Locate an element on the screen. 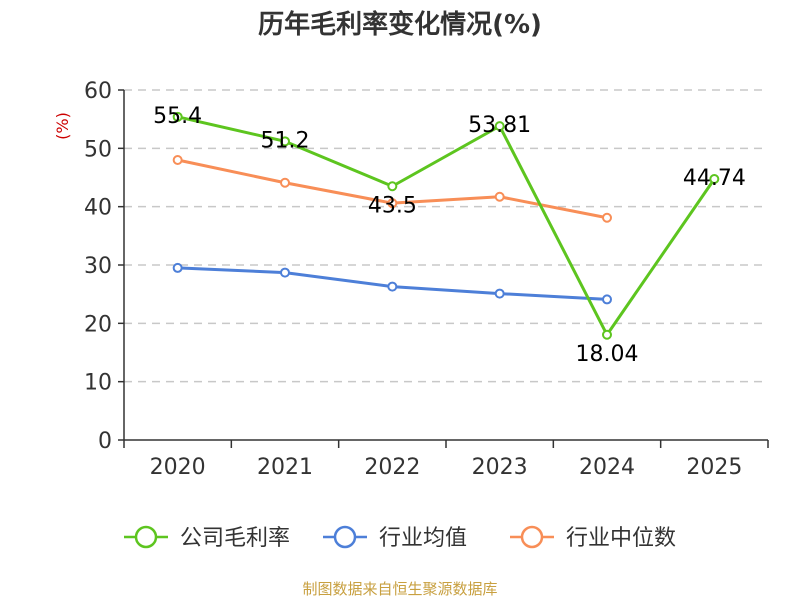  legend-item: 行业中位数 is located at coordinates (593, 538).